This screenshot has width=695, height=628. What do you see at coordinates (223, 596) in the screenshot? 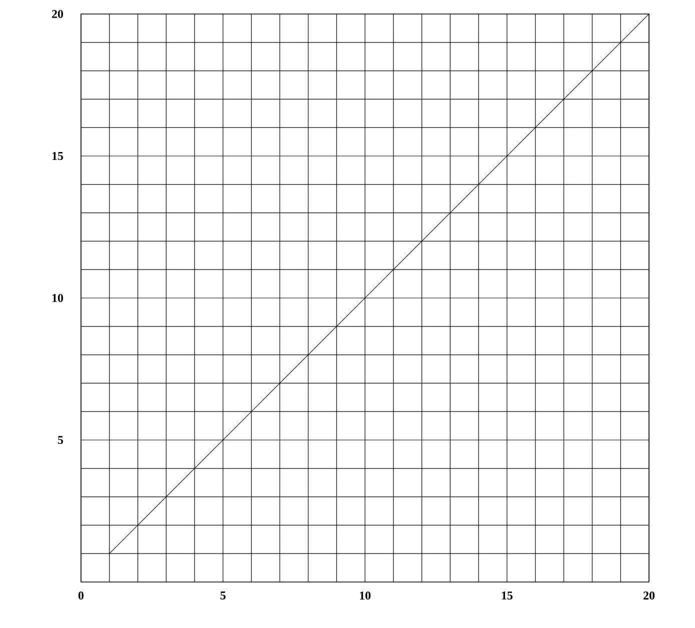
I see `x-tick-label: 5` at bounding box center [223, 596].